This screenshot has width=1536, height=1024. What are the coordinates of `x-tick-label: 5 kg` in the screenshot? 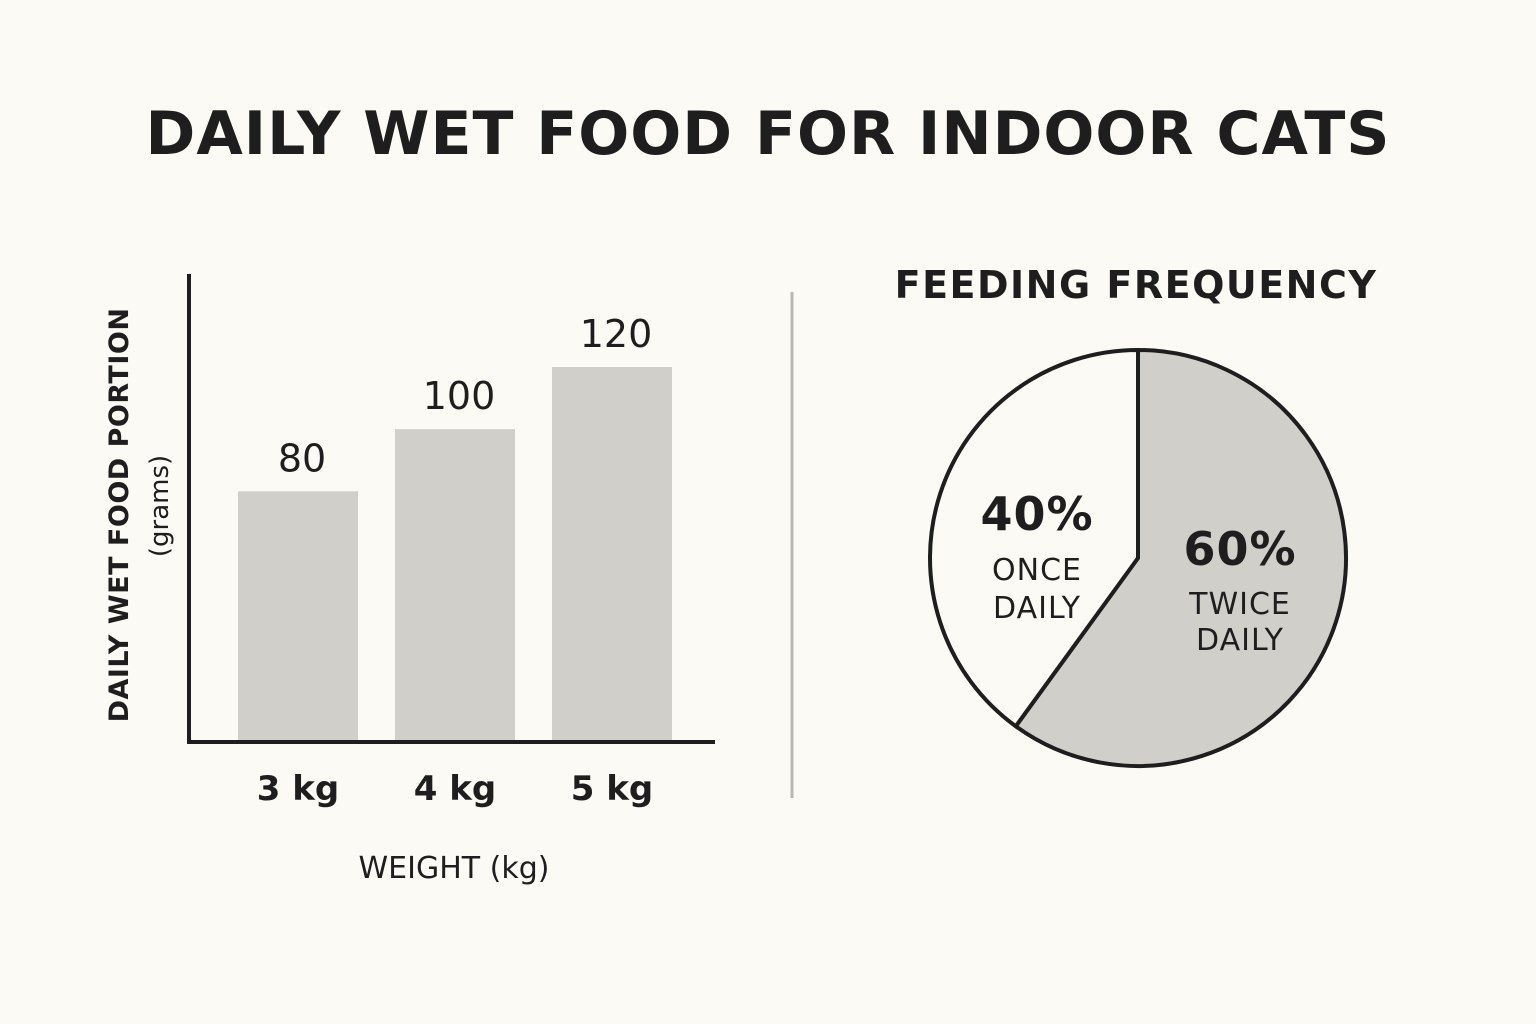 It's located at (612, 789).